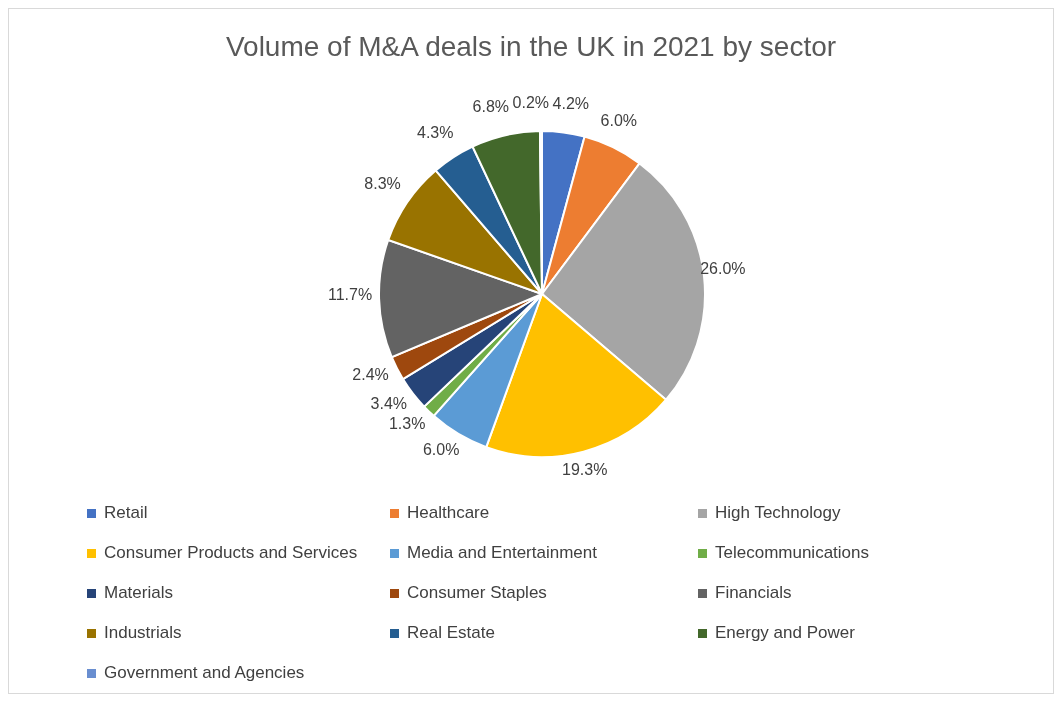 The height and width of the screenshot is (702, 1062). Describe the element at coordinates (491, 107) in the screenshot. I see `data-label: 6.8%` at that location.